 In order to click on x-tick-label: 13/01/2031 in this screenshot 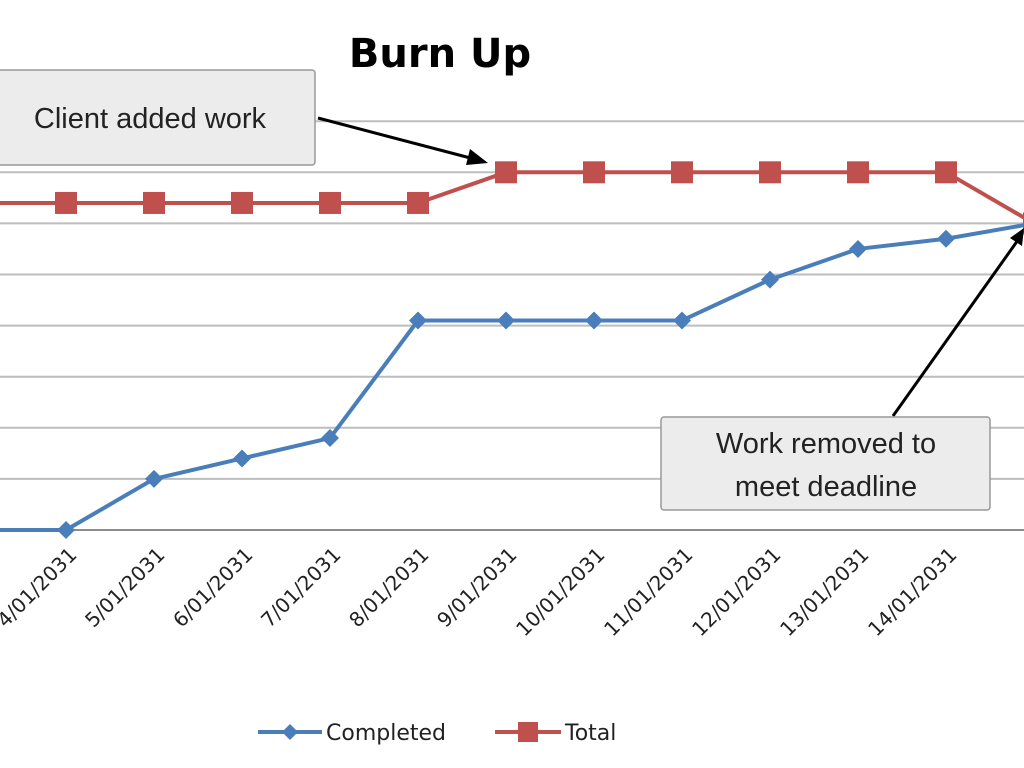, I will do `click(824, 592)`.